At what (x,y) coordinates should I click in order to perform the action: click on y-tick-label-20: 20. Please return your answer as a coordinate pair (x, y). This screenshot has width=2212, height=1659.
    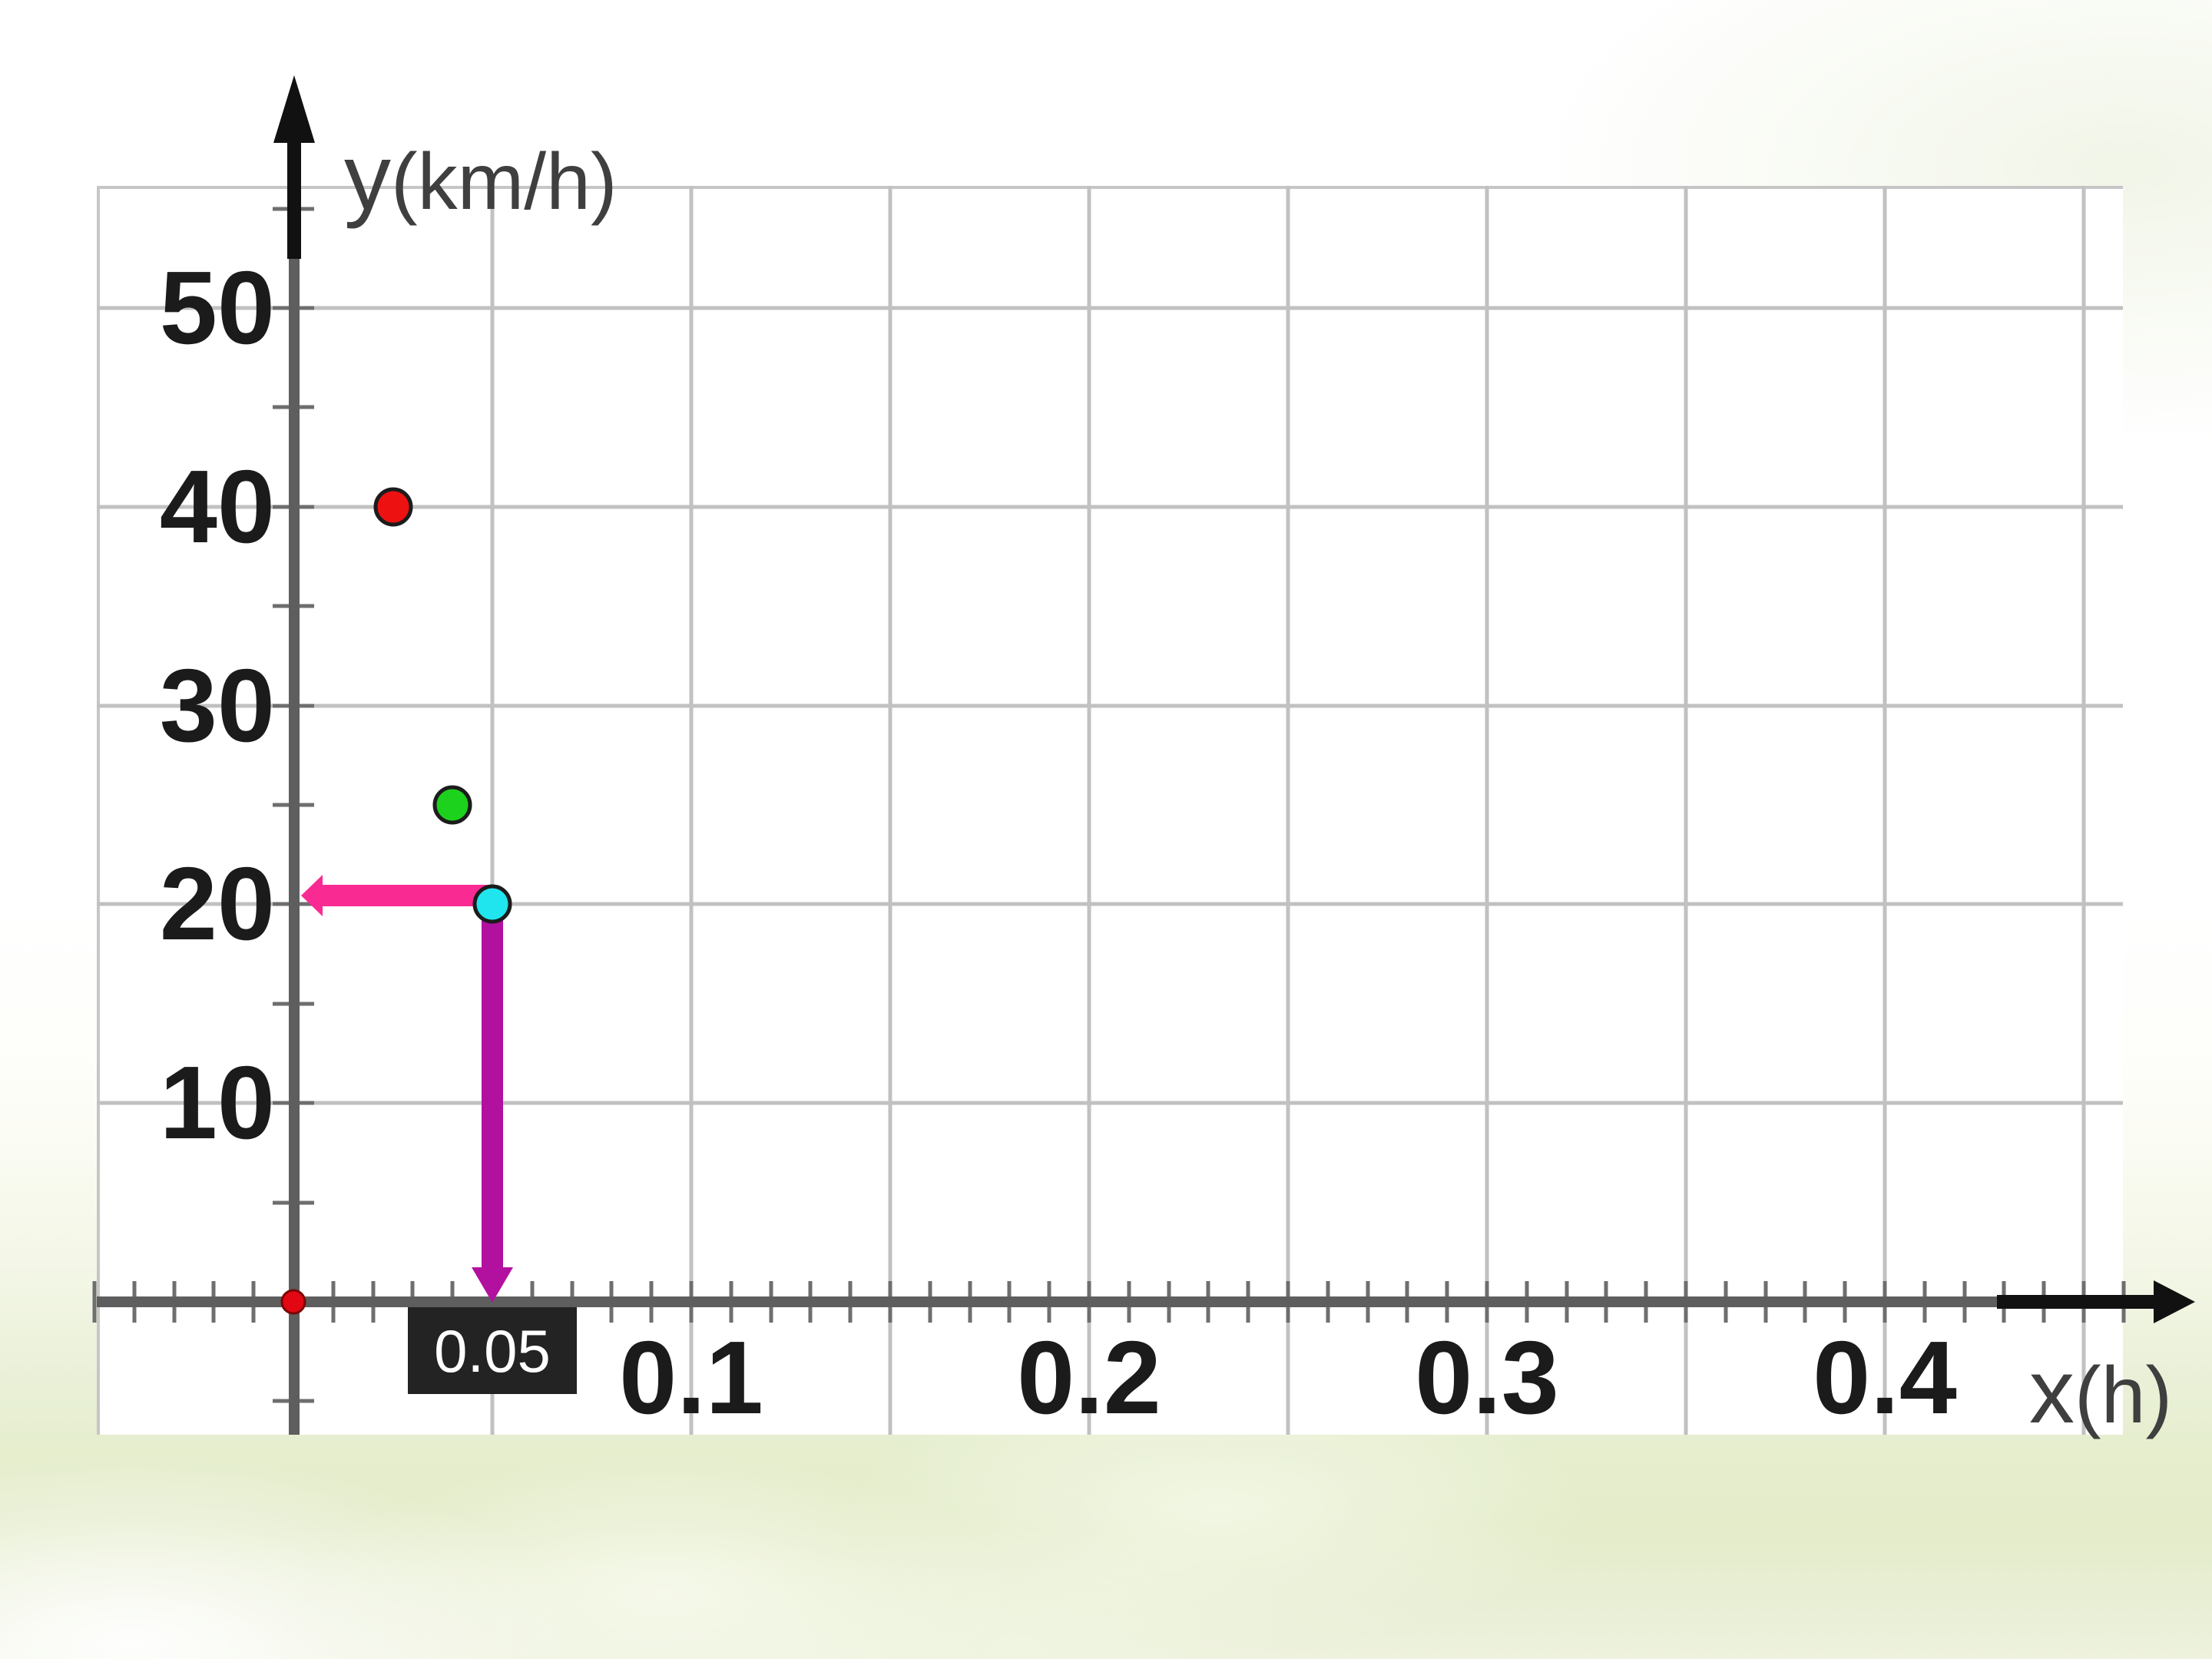
    Looking at the image, I should click on (218, 904).